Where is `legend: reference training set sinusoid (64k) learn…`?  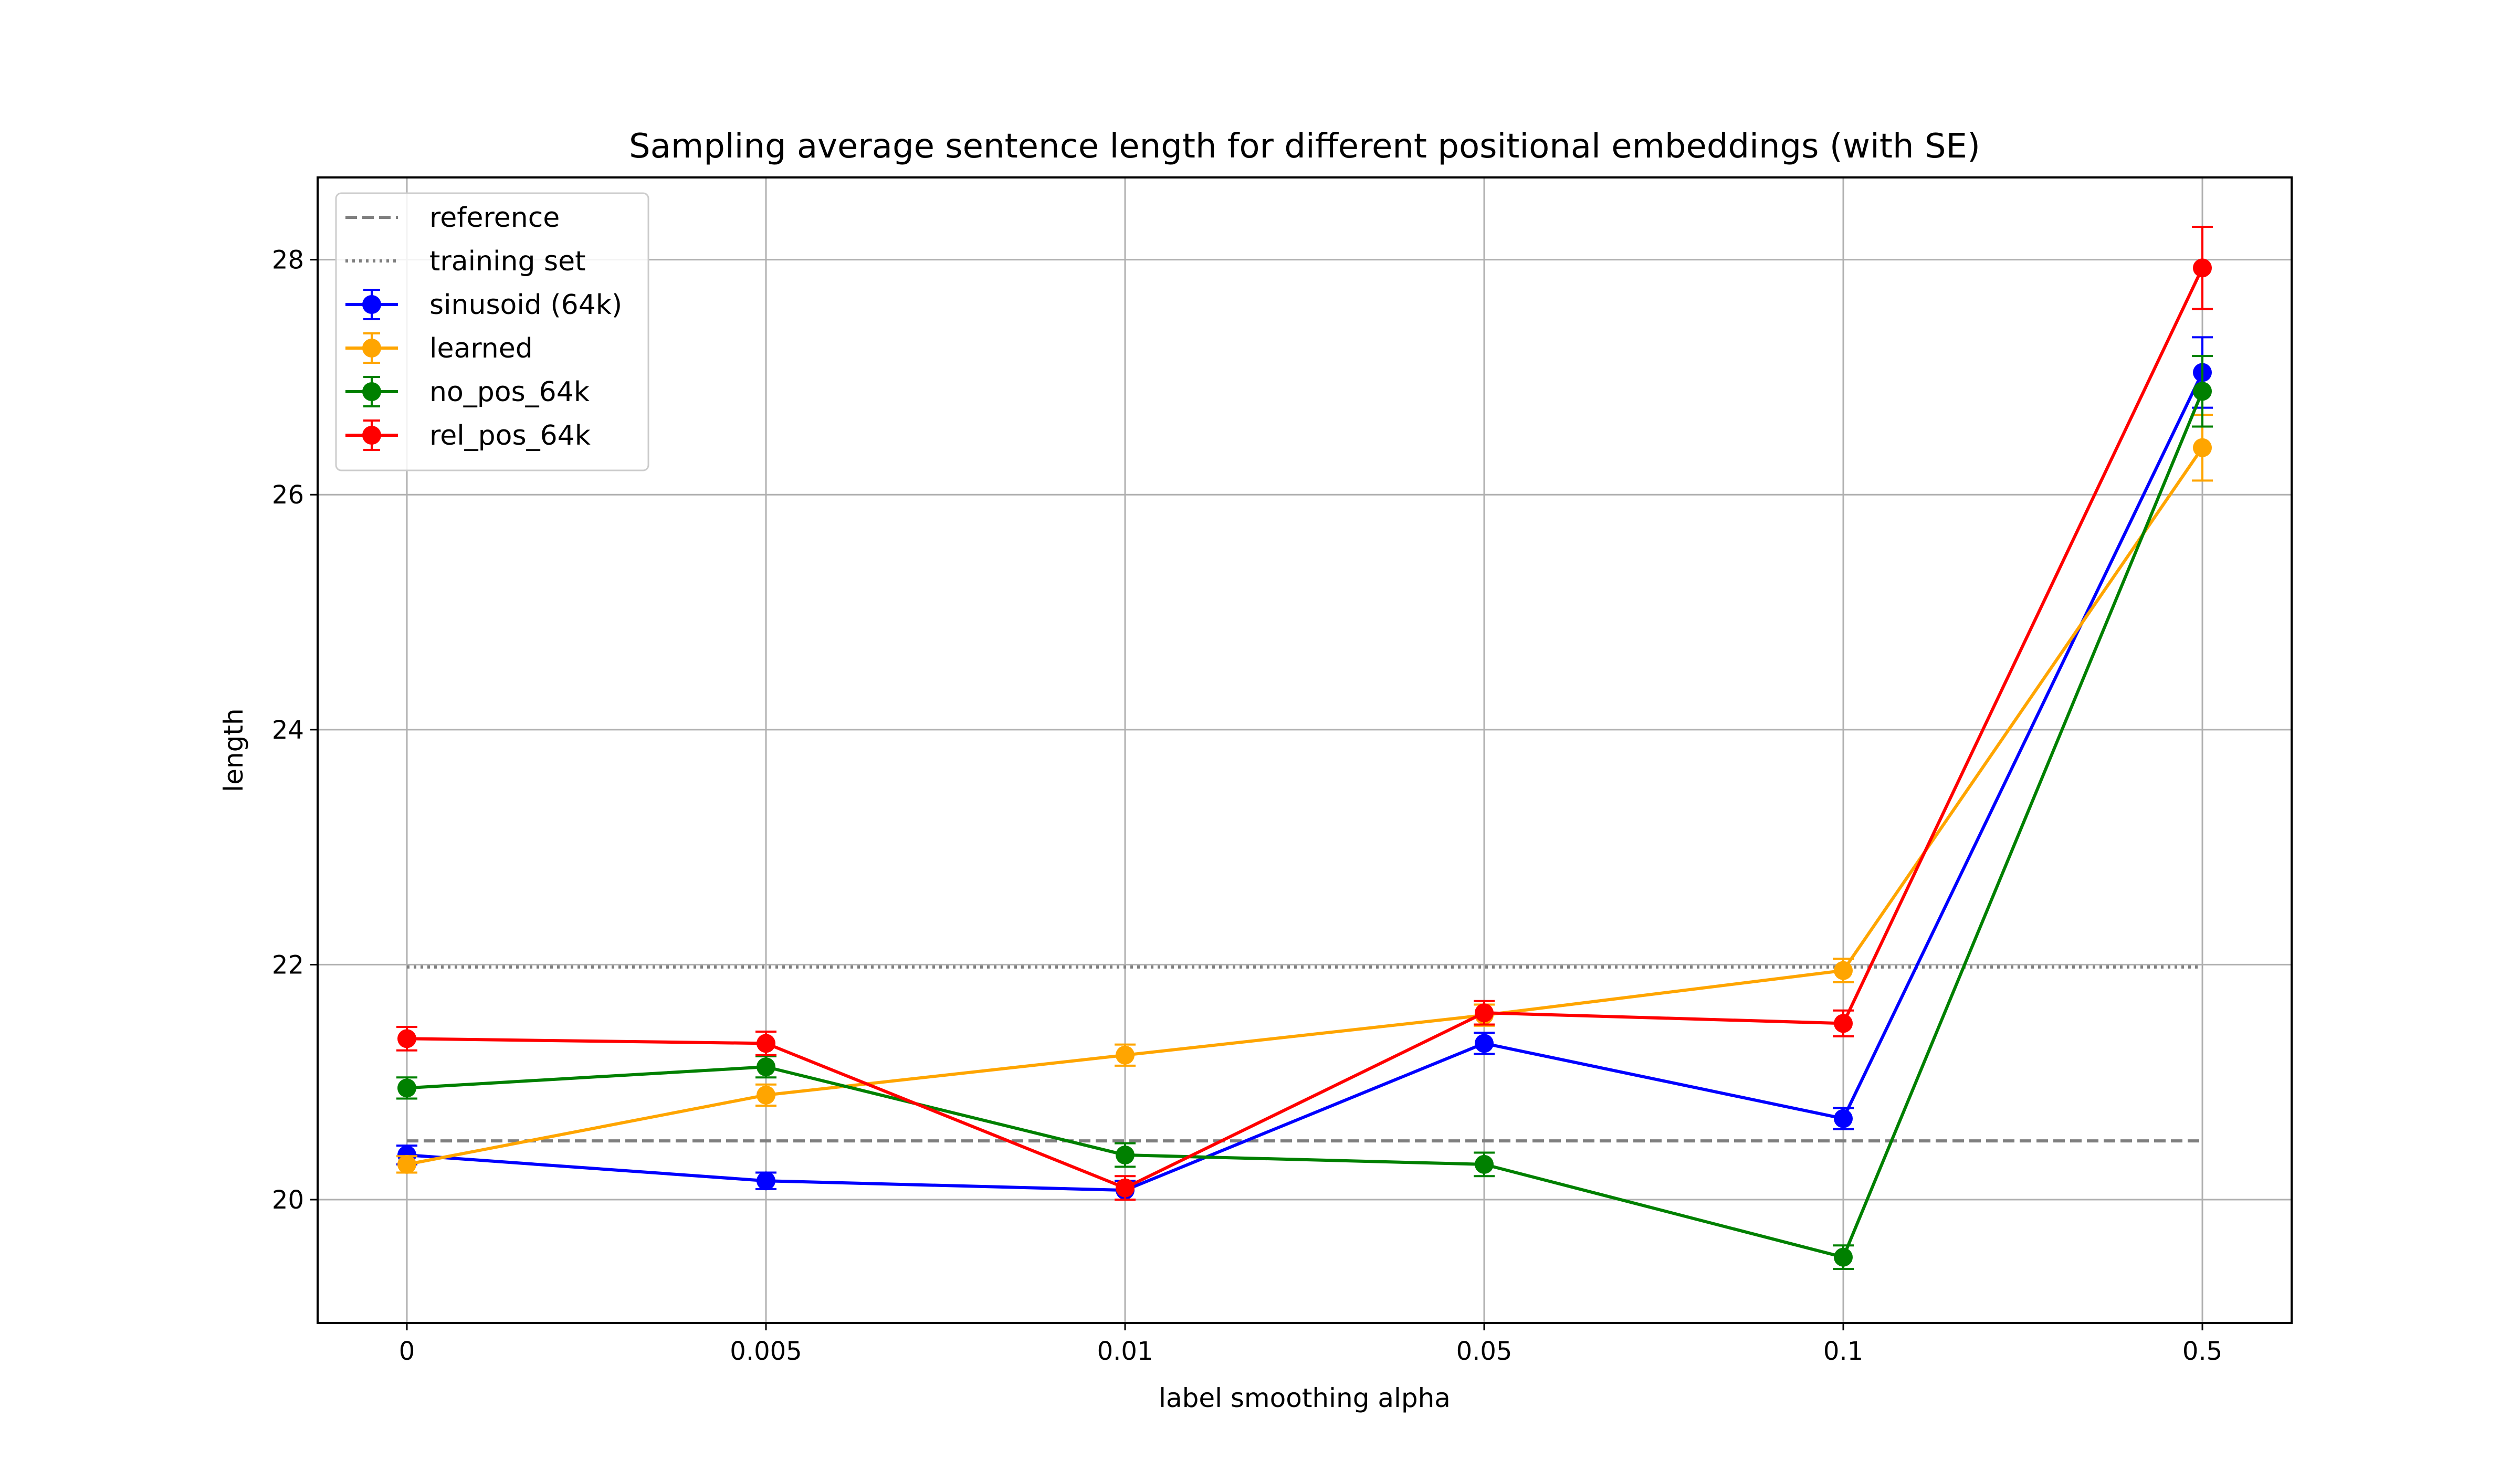 legend: reference training set sinusoid (64k) learn… is located at coordinates (492, 331).